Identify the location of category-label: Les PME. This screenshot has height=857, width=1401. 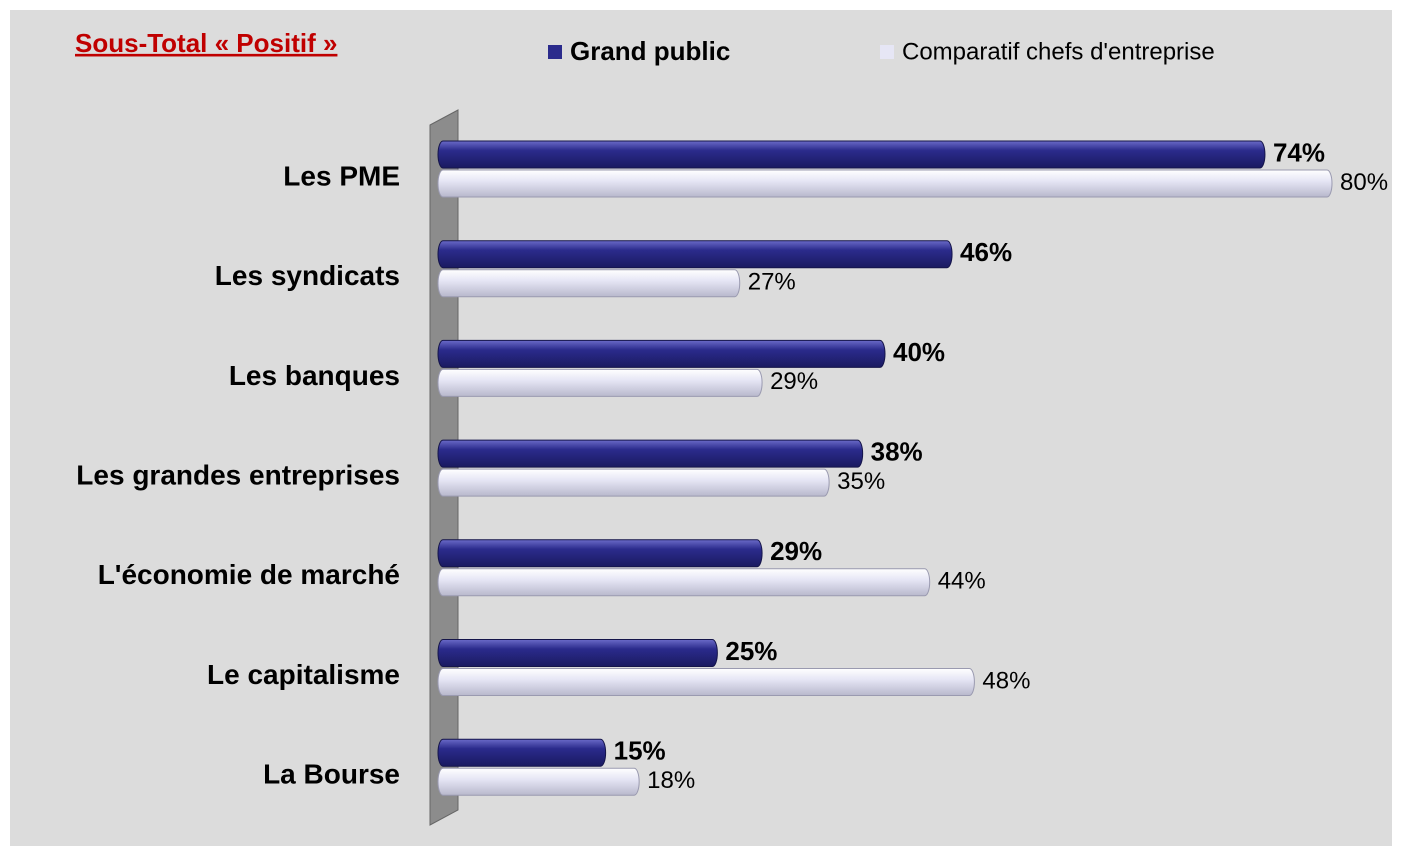
(341, 175).